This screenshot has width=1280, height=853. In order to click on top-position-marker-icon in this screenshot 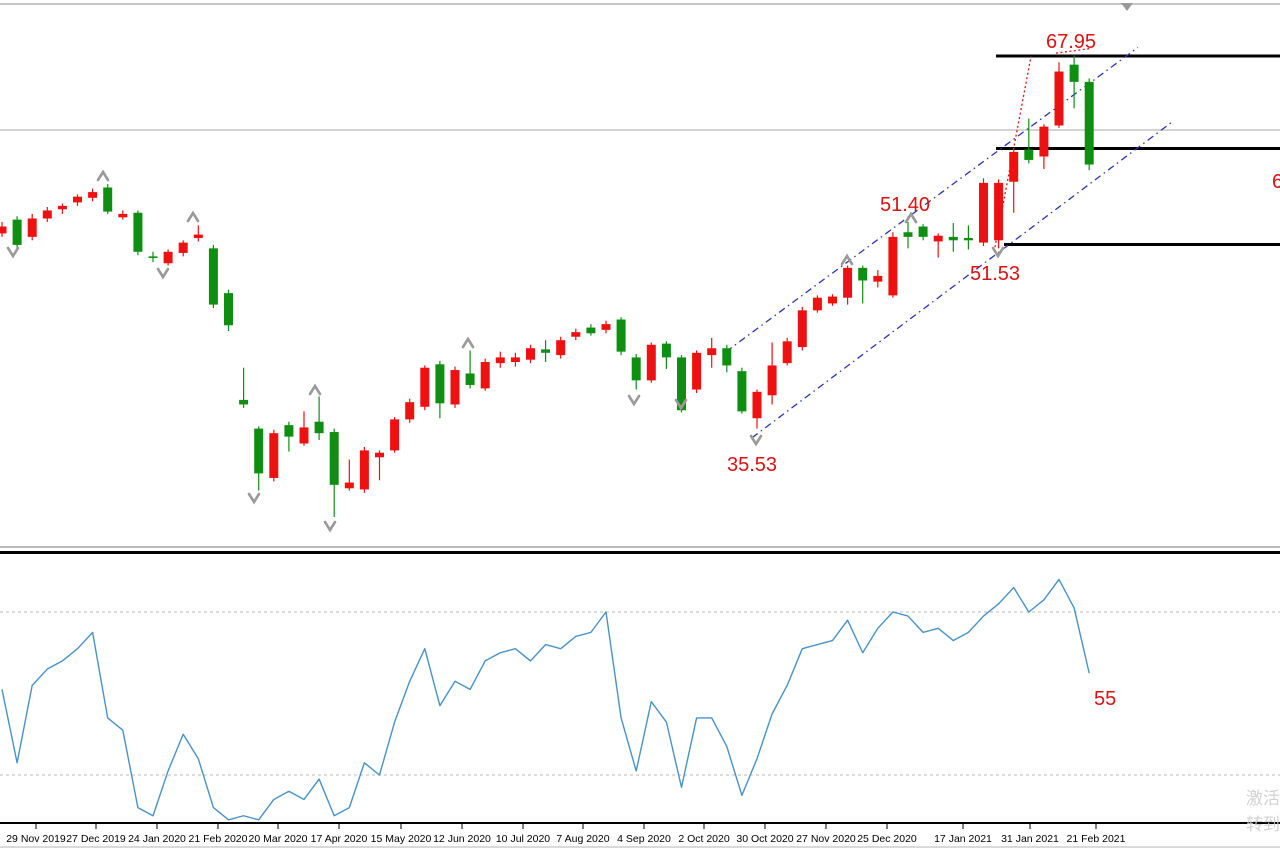, I will do `click(1127, 7)`.